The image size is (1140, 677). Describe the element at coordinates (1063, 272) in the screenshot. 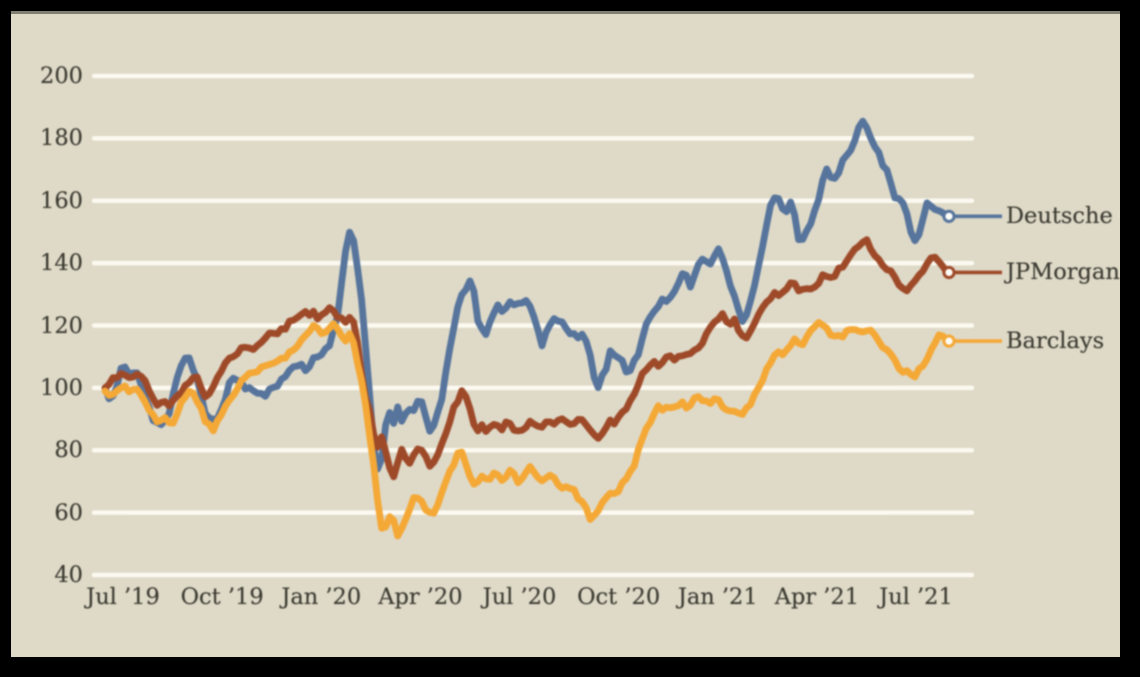

I see `series-label-jpmorgan: JPMorgan` at that location.